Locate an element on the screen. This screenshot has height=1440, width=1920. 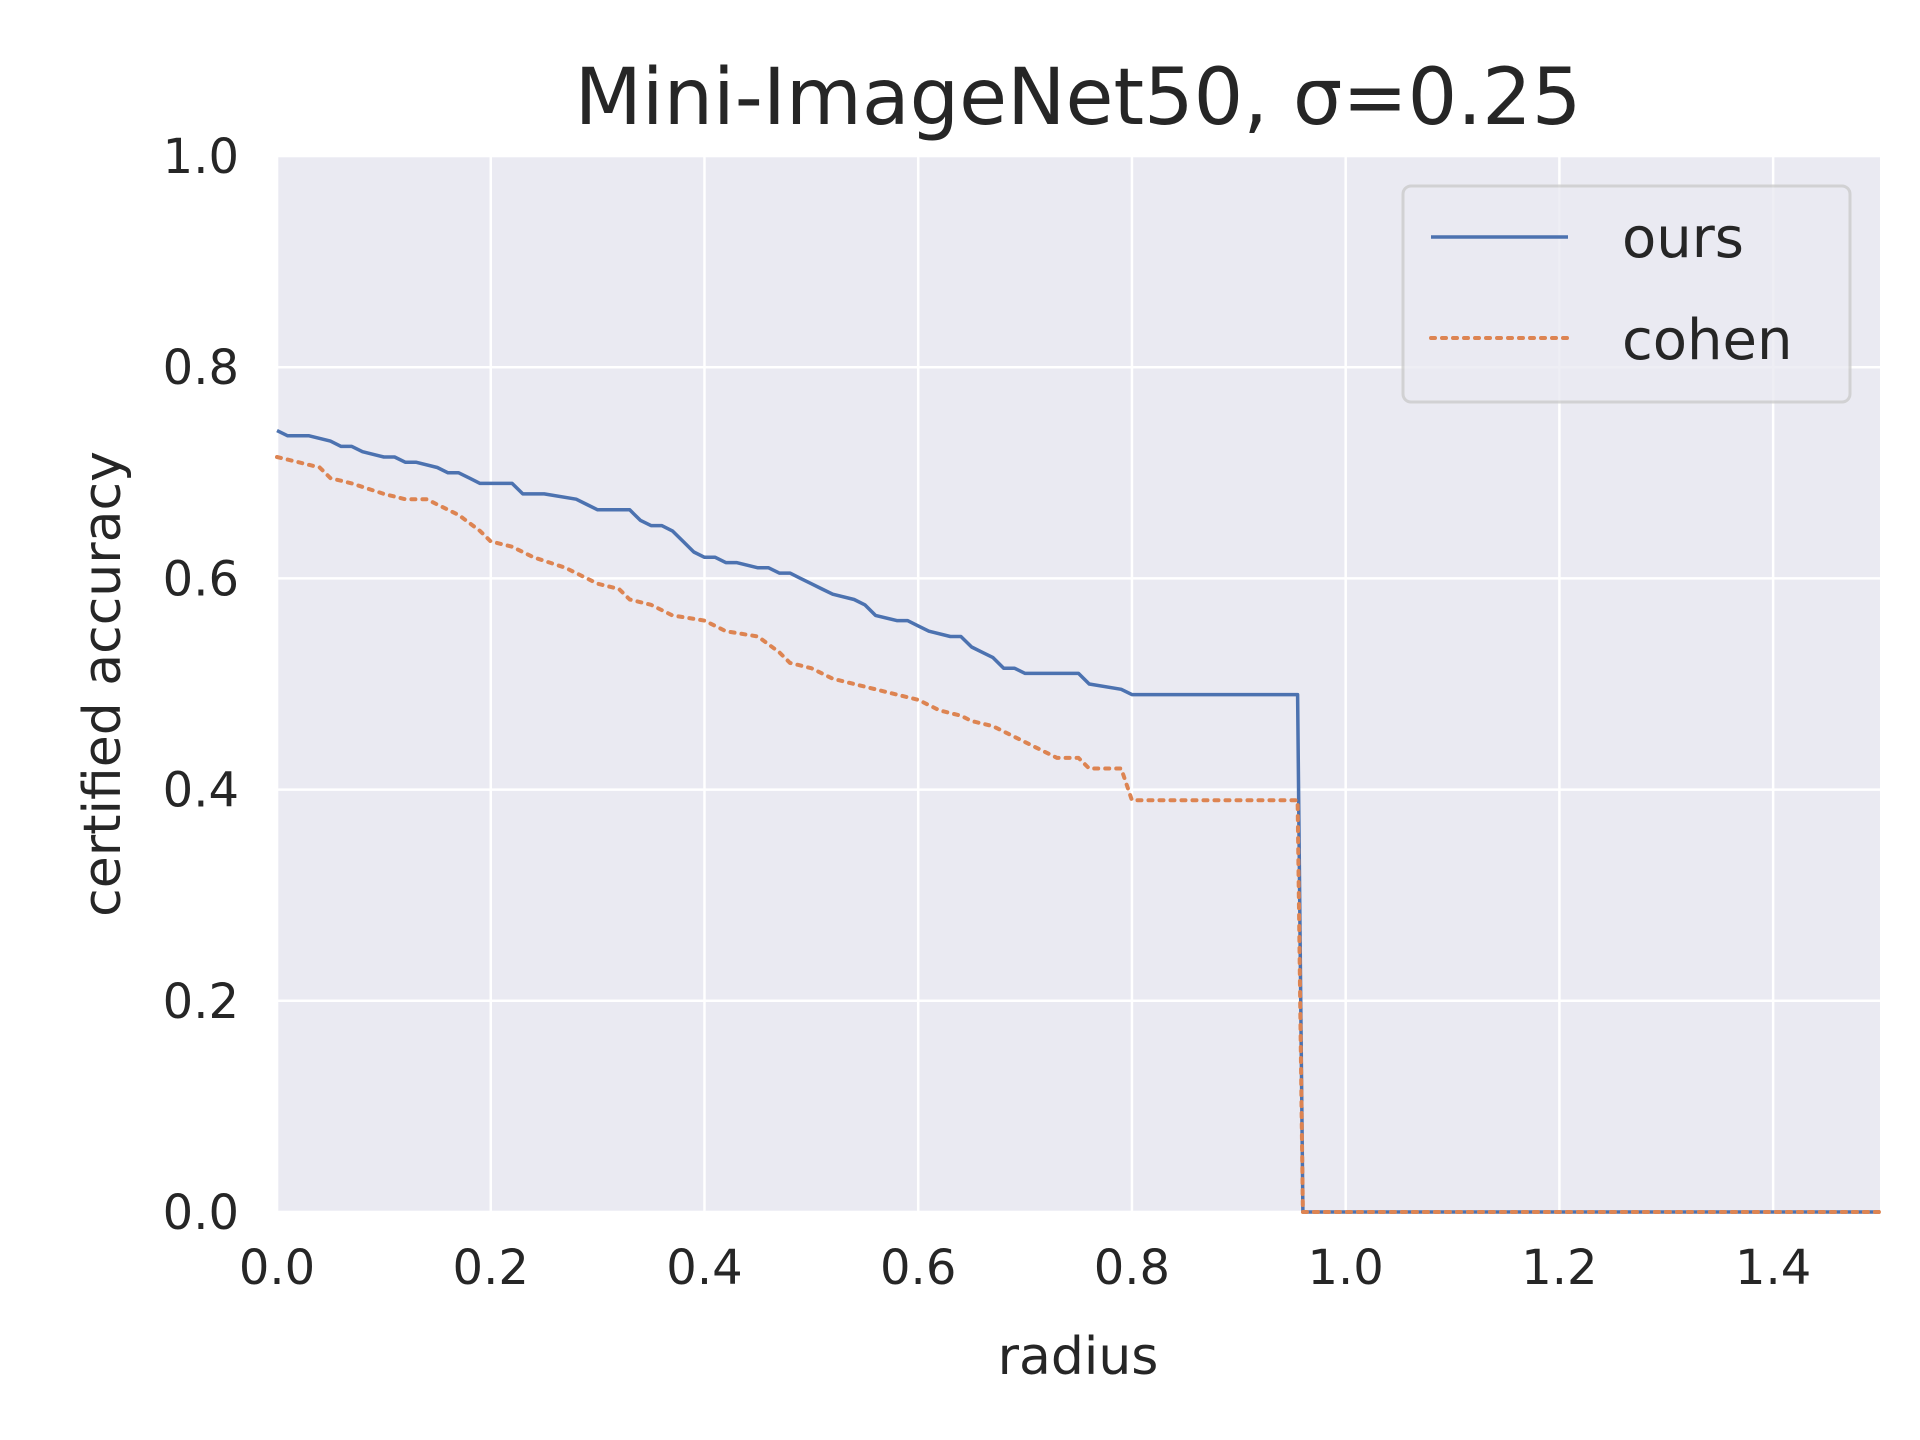
x-tick-label: 0.8 is located at coordinates (1132, 1268).